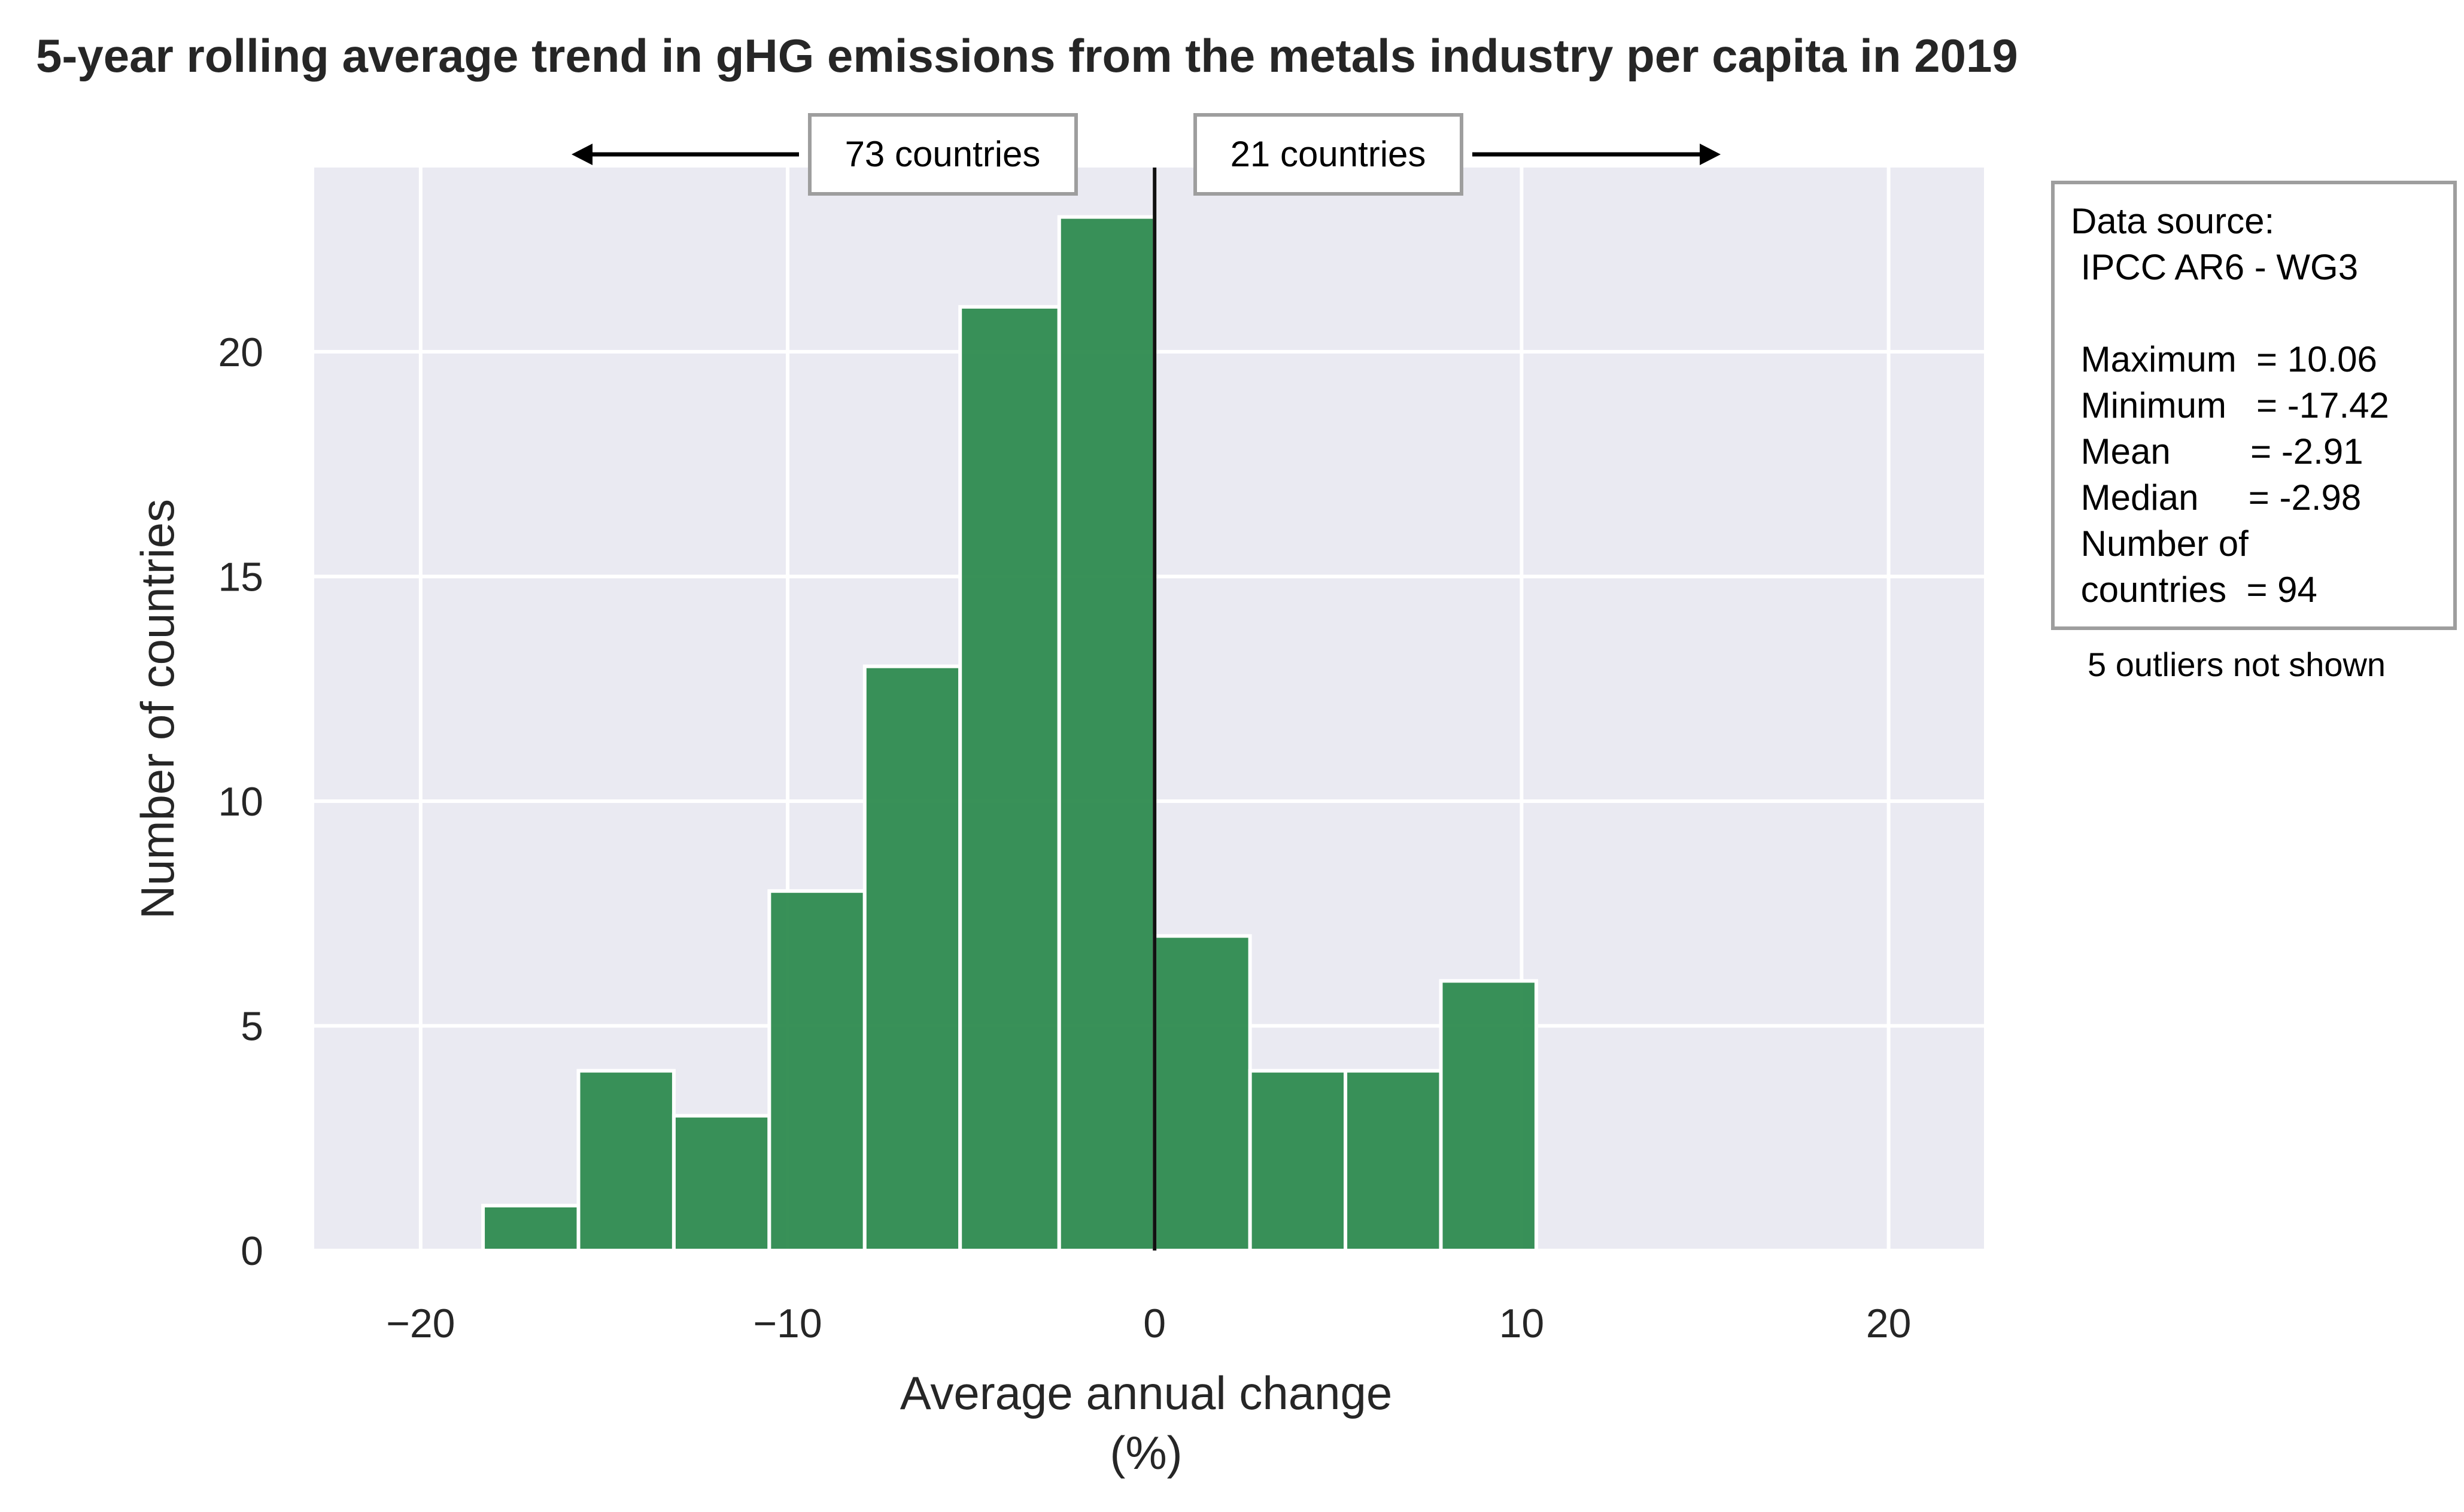 This screenshot has height=1512, width=2464. I want to click on stats-line: Mean = -2.91, so click(2217, 451).